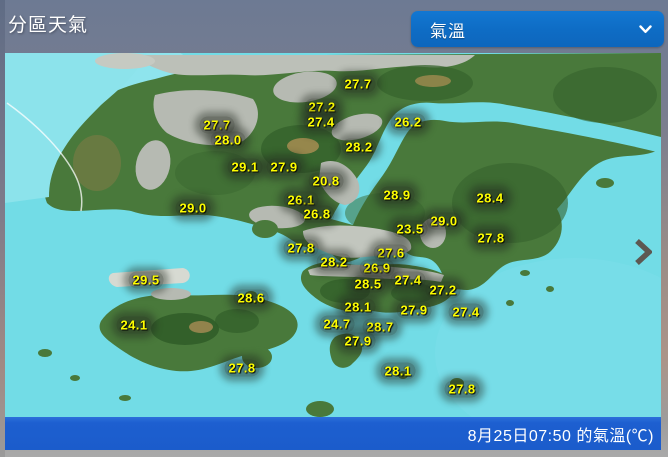  What do you see at coordinates (448, 31) in the screenshot?
I see `weather-type-selected-value: 氣溫` at bounding box center [448, 31].